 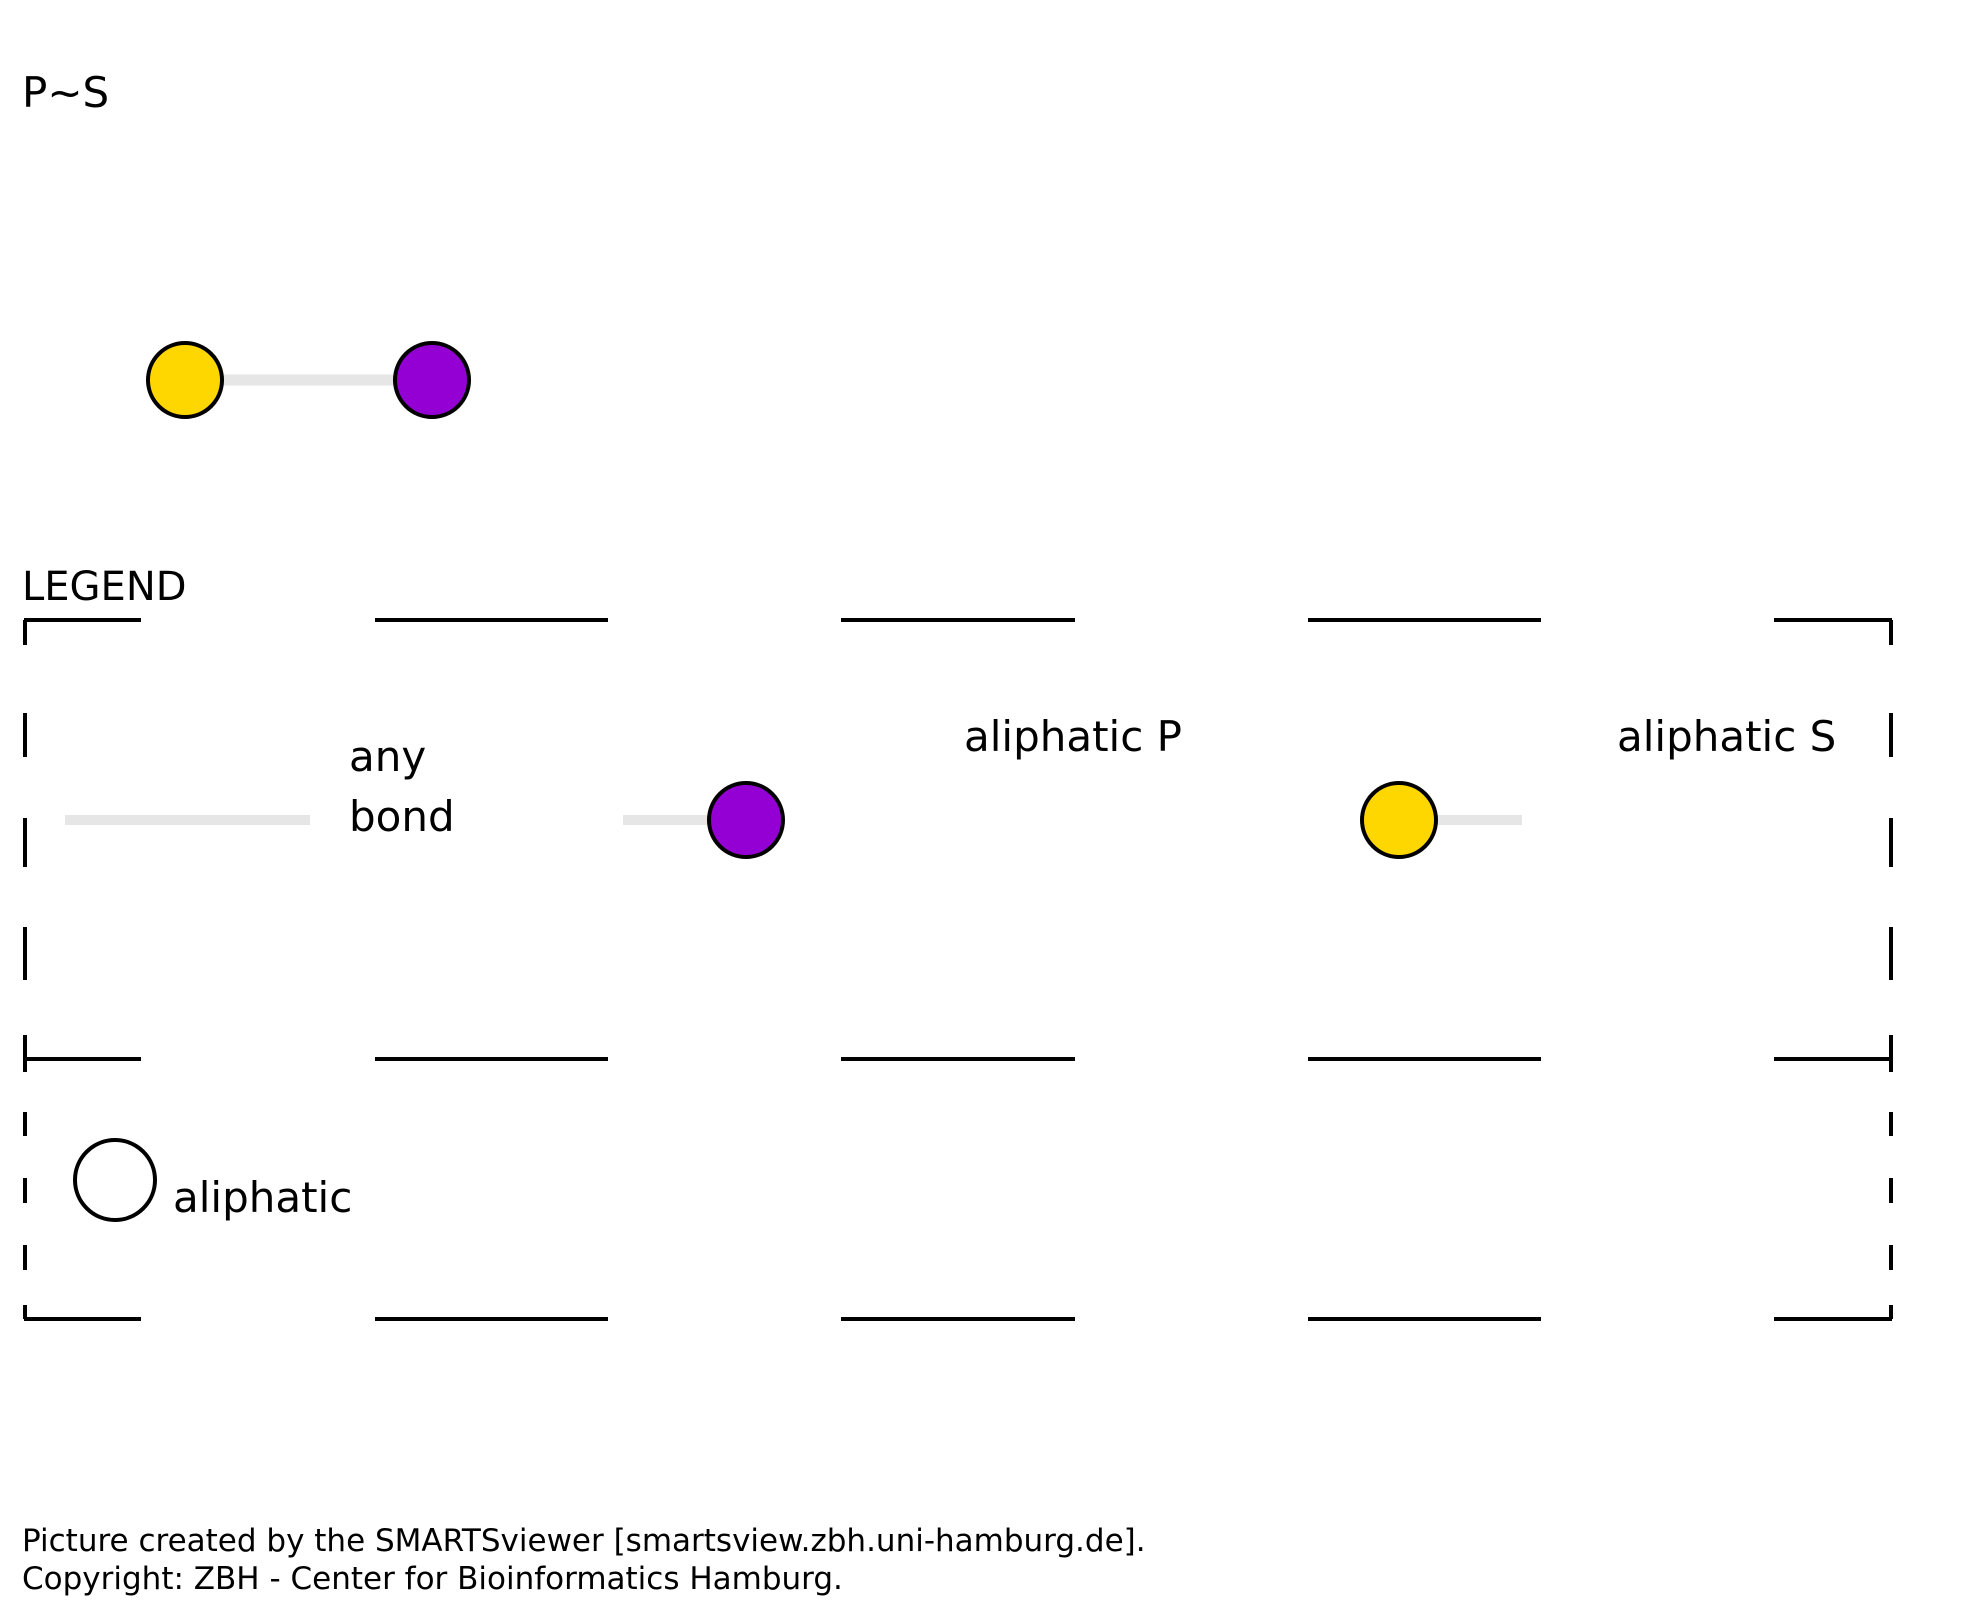 What do you see at coordinates (308, 380) in the screenshot?
I see `molecule` at bounding box center [308, 380].